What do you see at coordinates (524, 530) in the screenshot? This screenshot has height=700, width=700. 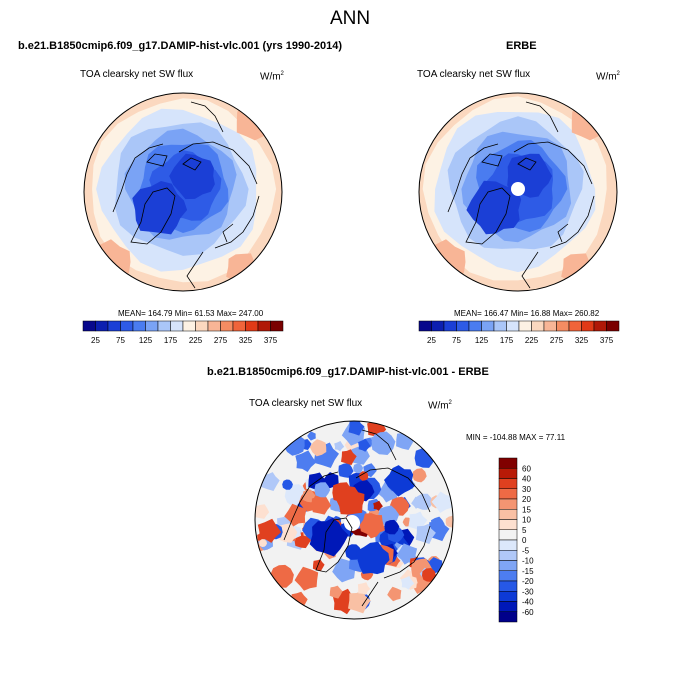 I see `colorbar-tick-label: 5` at bounding box center [524, 530].